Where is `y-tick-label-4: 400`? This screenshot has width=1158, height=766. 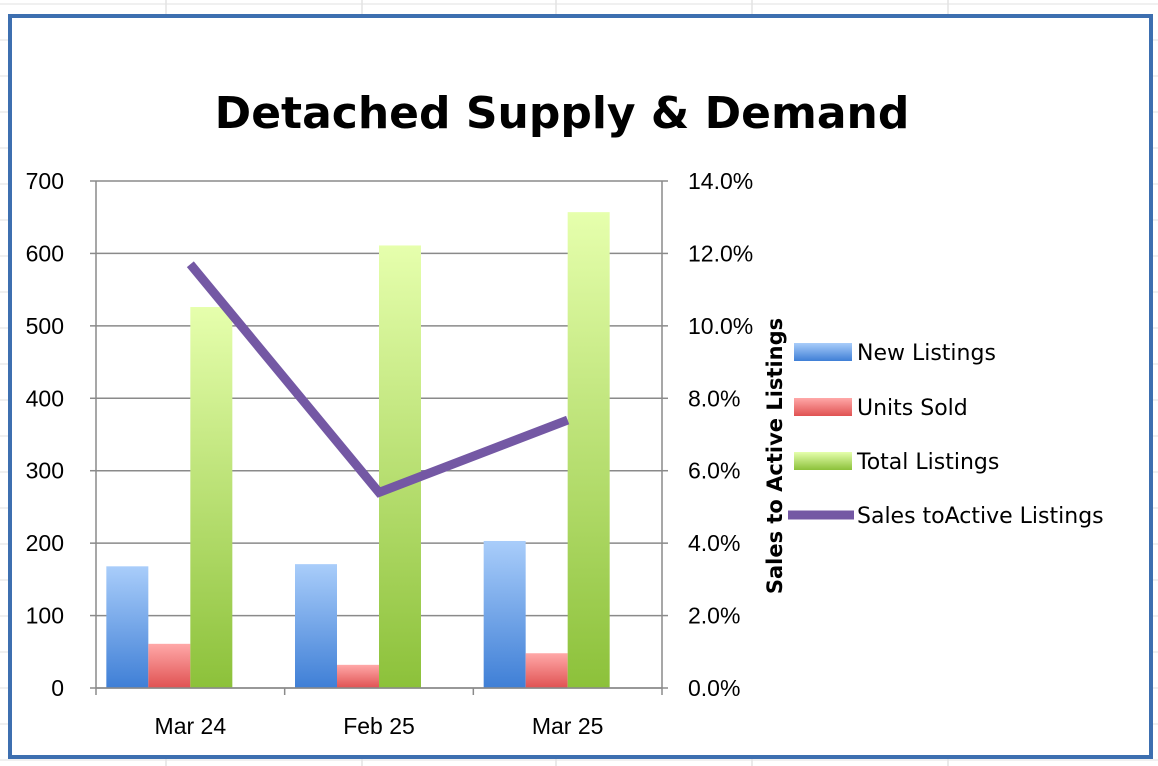 y-tick-label-4: 400 is located at coordinates (45, 398).